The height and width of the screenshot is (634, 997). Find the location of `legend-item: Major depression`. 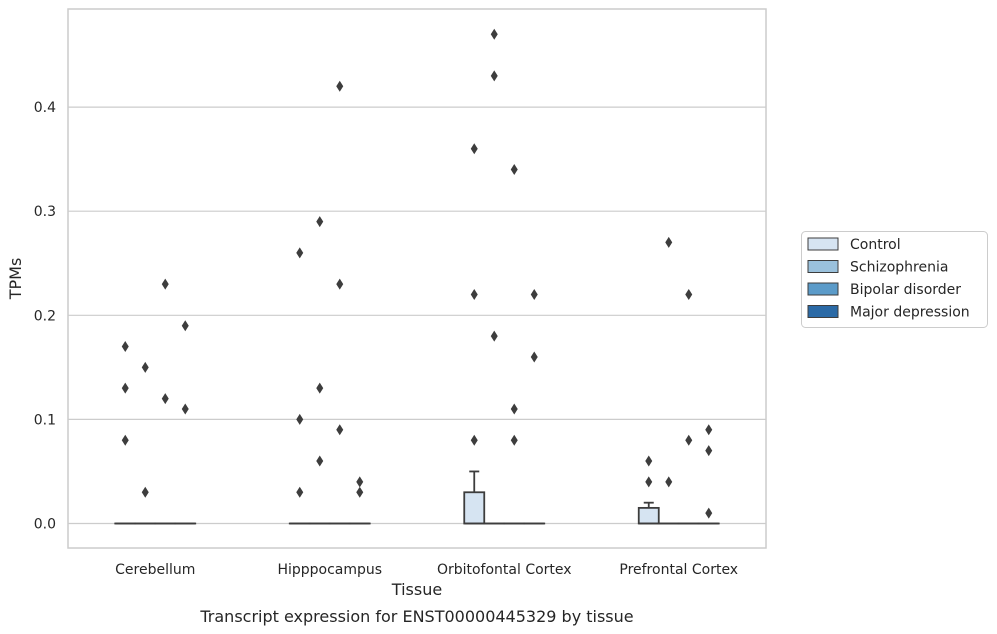

legend-item: Major depression is located at coordinates (888, 313).